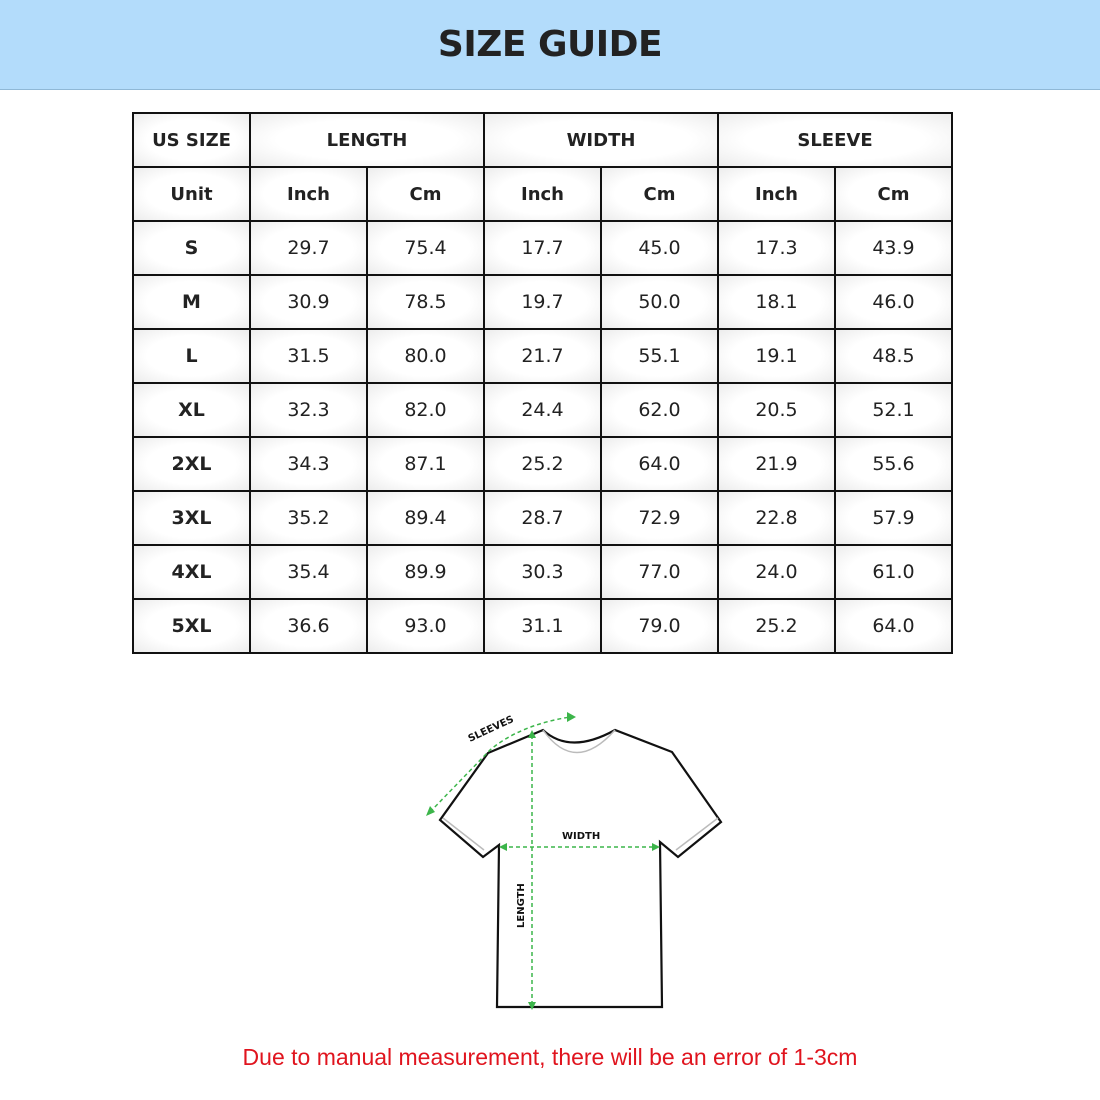 The width and height of the screenshot is (1100, 1100). I want to click on measurement-cell: 57.9, so click(893, 518).